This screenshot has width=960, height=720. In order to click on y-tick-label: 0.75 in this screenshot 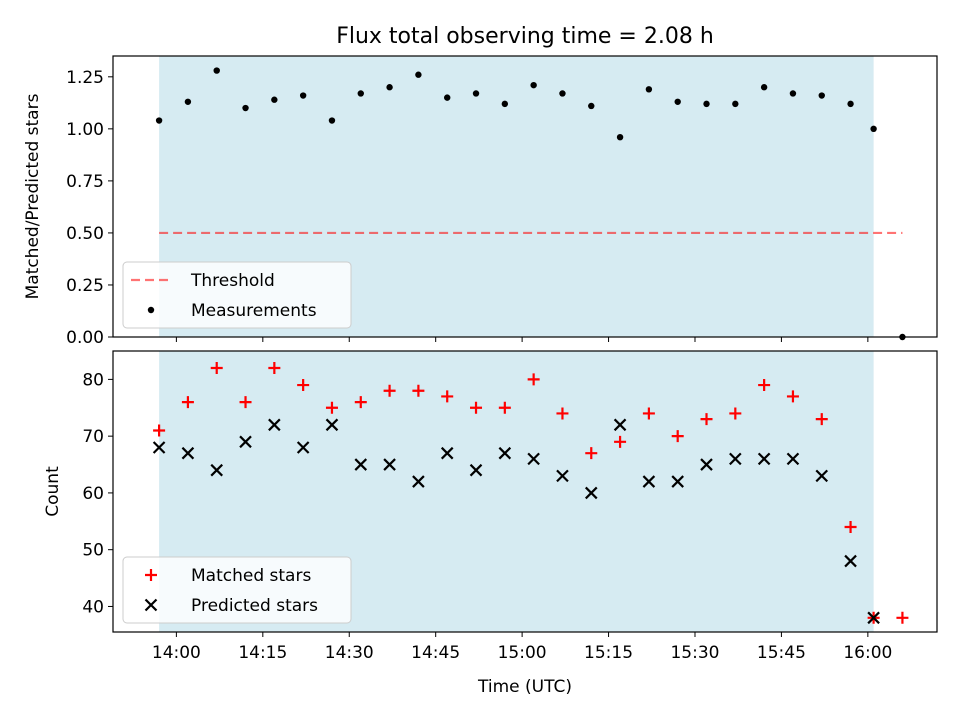, I will do `click(85, 182)`.